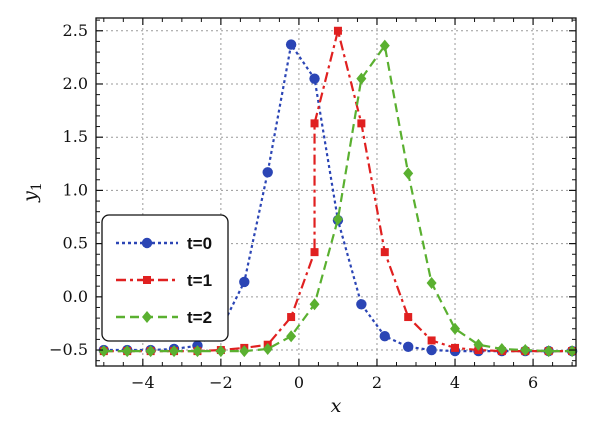 The width and height of the screenshot is (600, 434). I want to click on y-tick-label: 1.0, so click(75, 189).